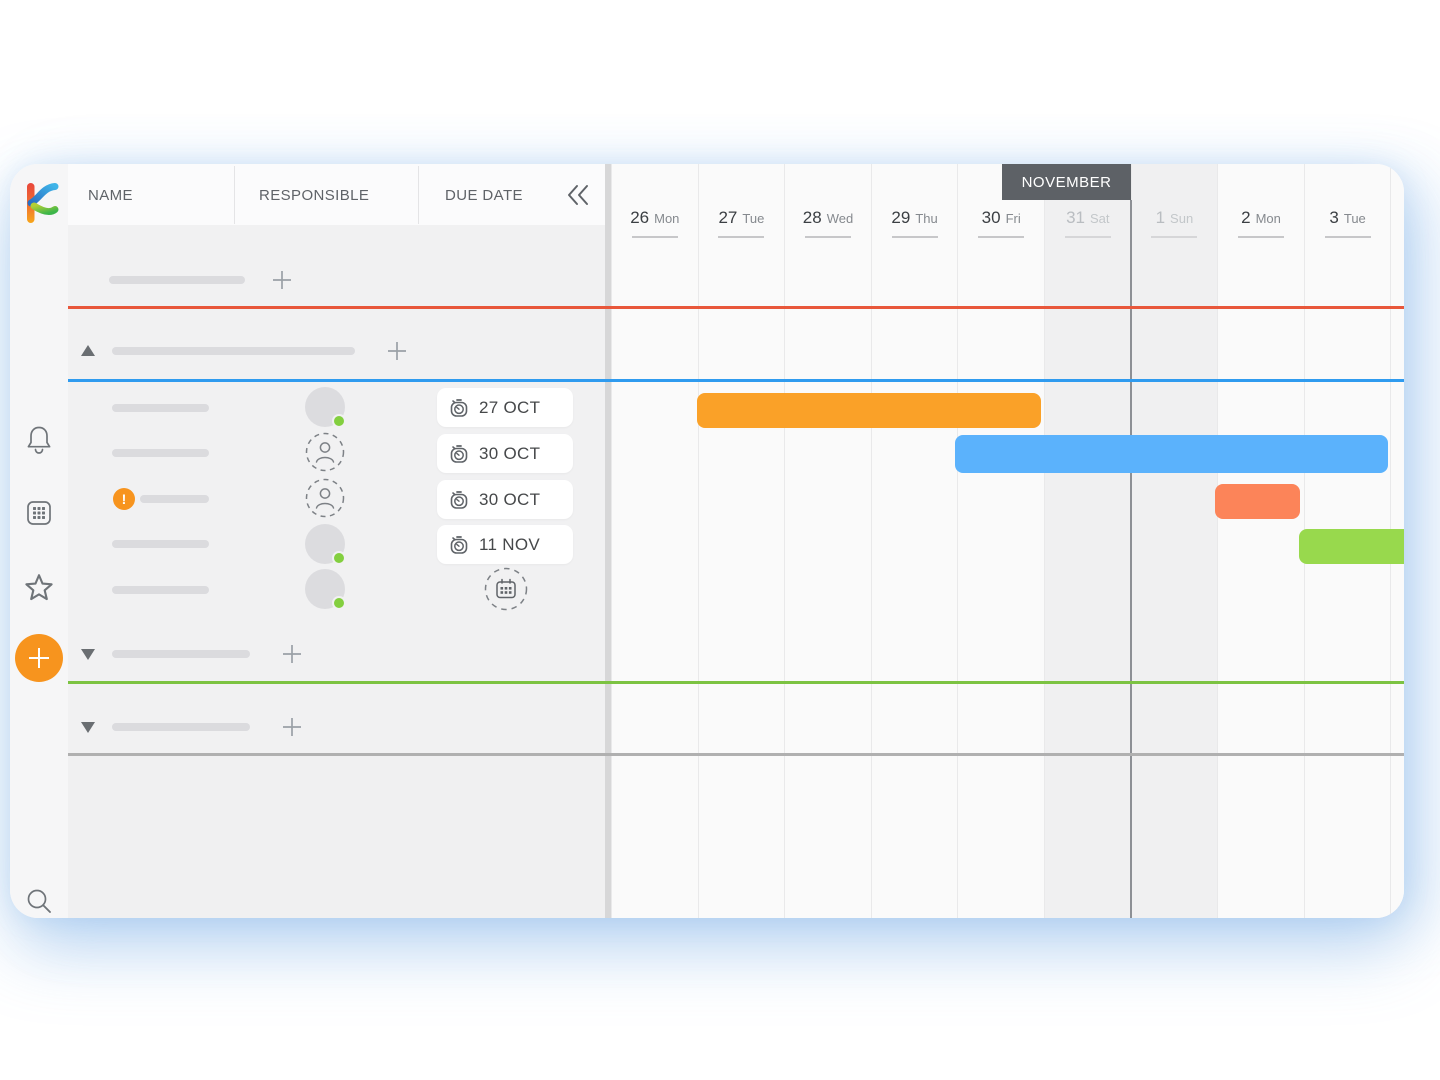 The width and height of the screenshot is (1440, 1080). Describe the element at coordinates (124, 499) in the screenshot. I see `overdue-alert-icon: !` at that location.